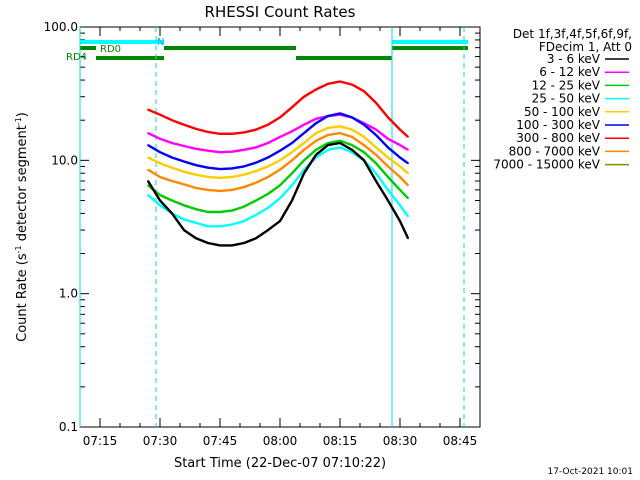  What do you see at coordinates (76, 57) in the screenshot?
I see `flag-label-rd4: RD4` at bounding box center [76, 57].